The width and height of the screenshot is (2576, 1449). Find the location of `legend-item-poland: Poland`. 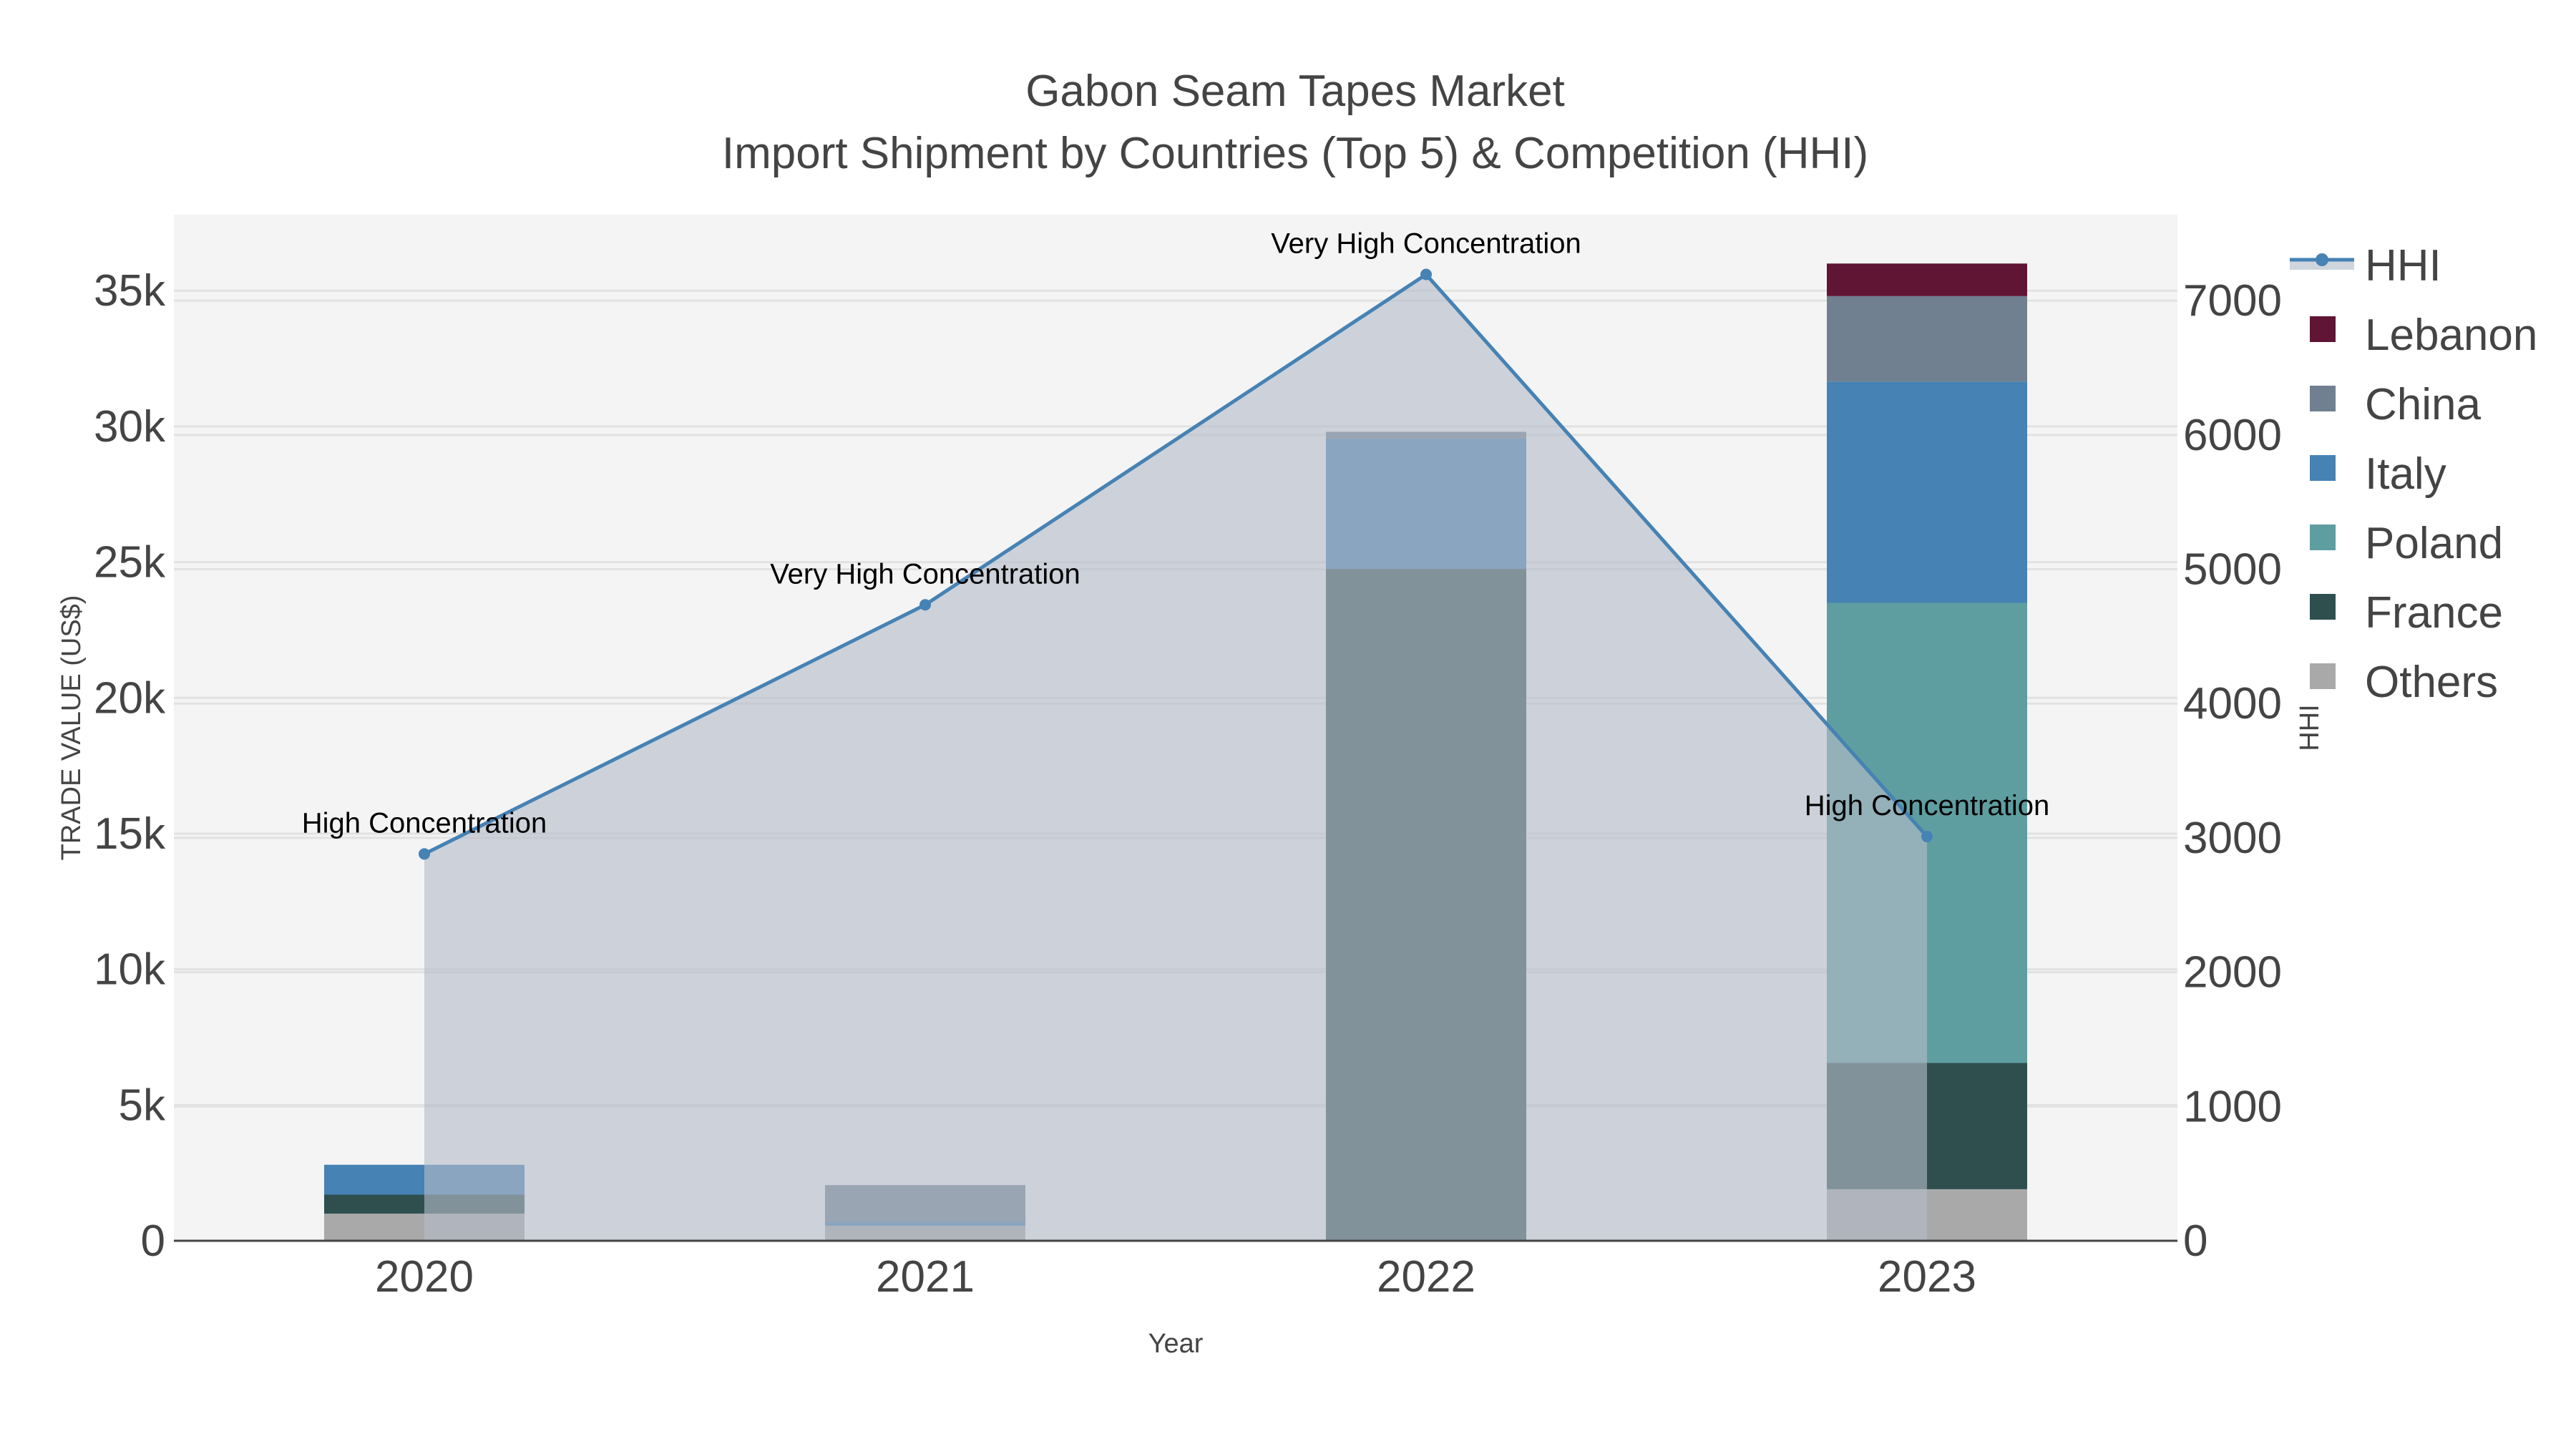

legend-item-poland: Poland is located at coordinates (2406, 543).